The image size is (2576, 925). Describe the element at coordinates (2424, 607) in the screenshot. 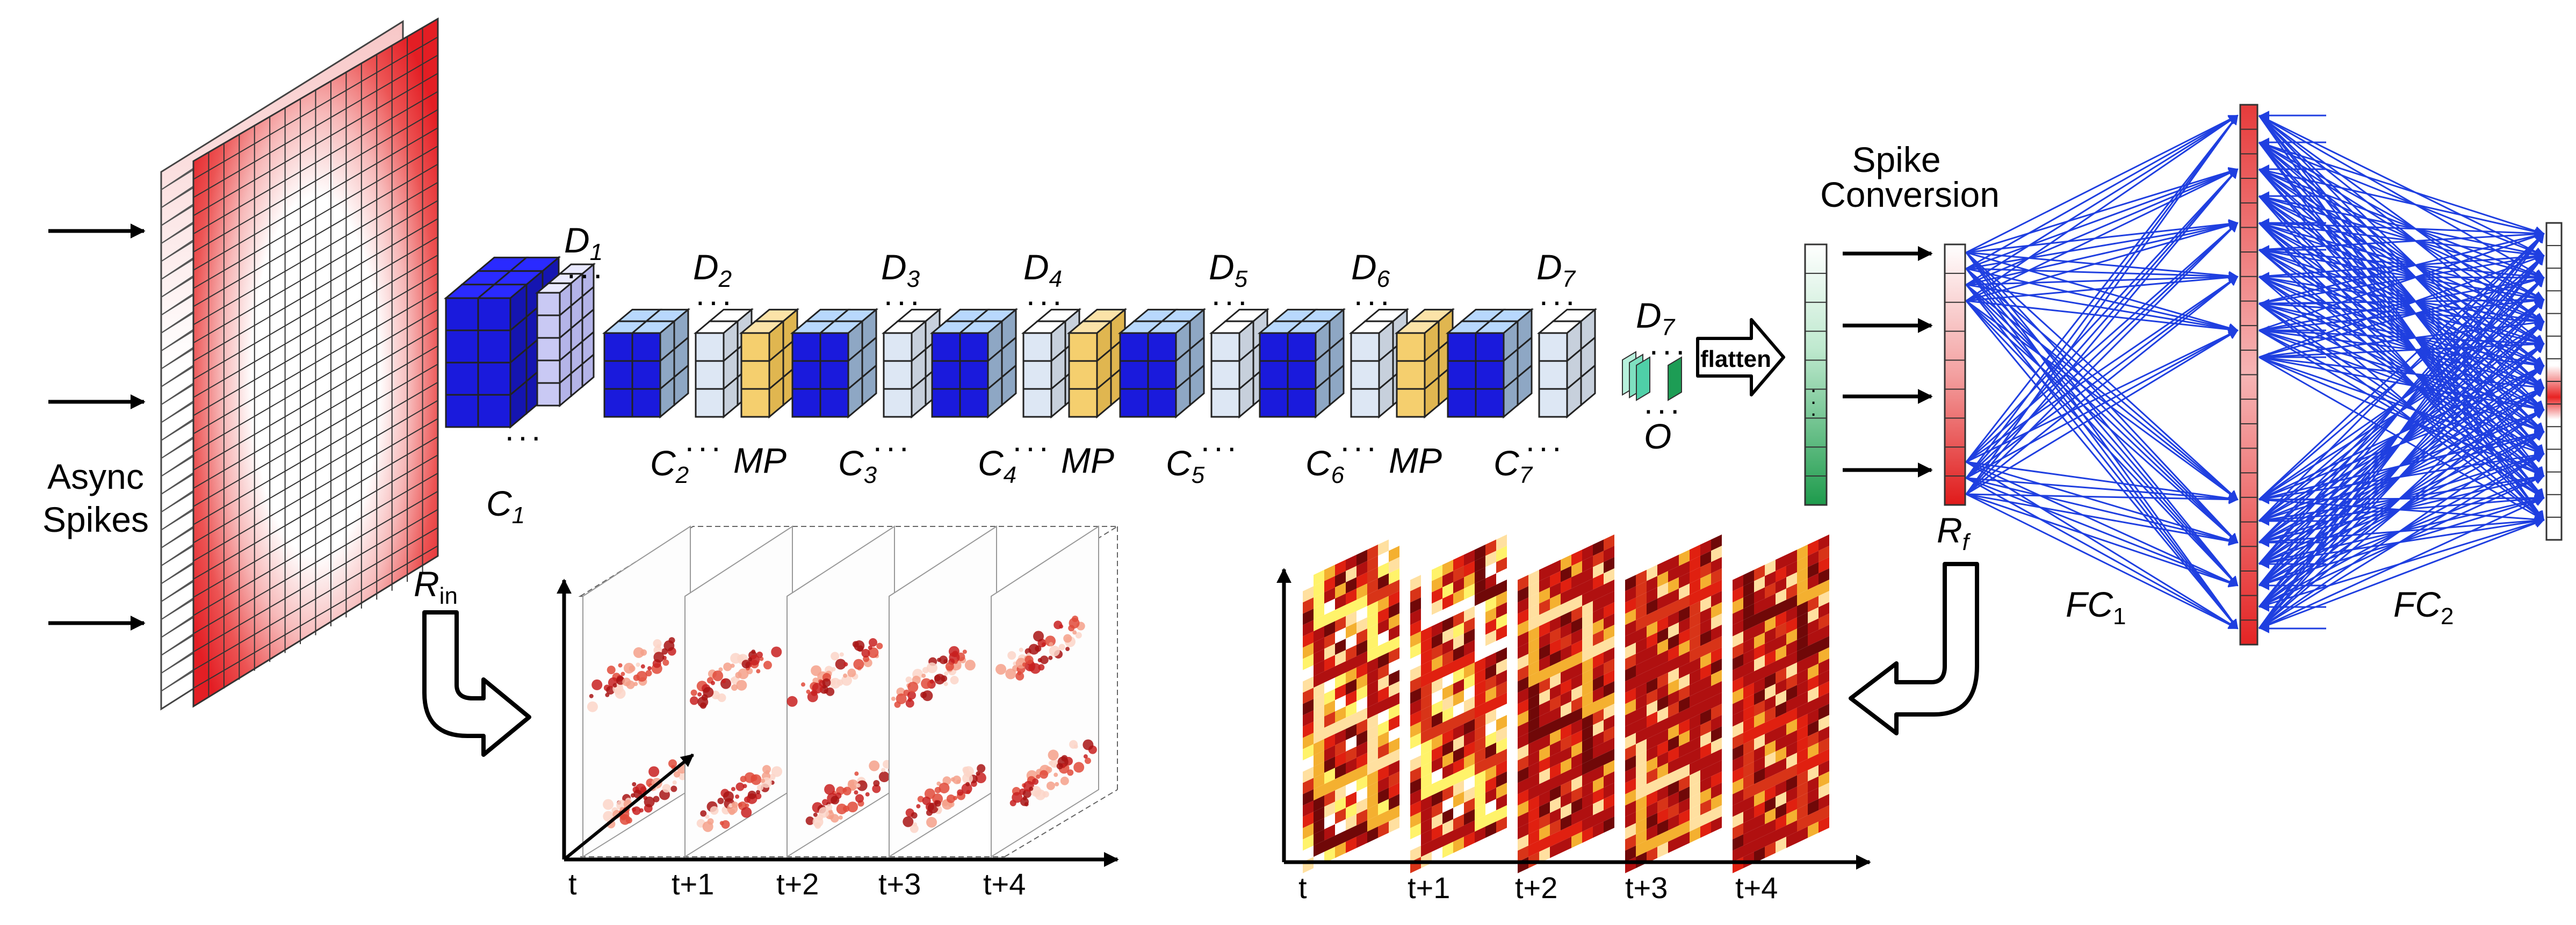

I see `fc2-label: FC2` at that location.